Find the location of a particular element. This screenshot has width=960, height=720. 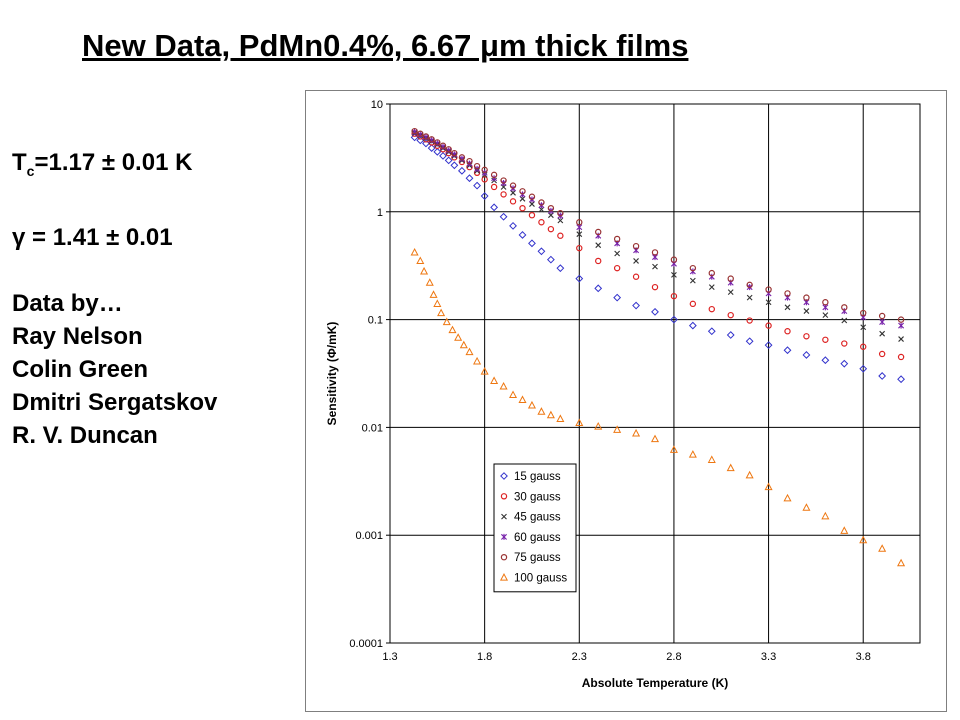

legend-label: 15 gauss is located at coordinates (537, 477).